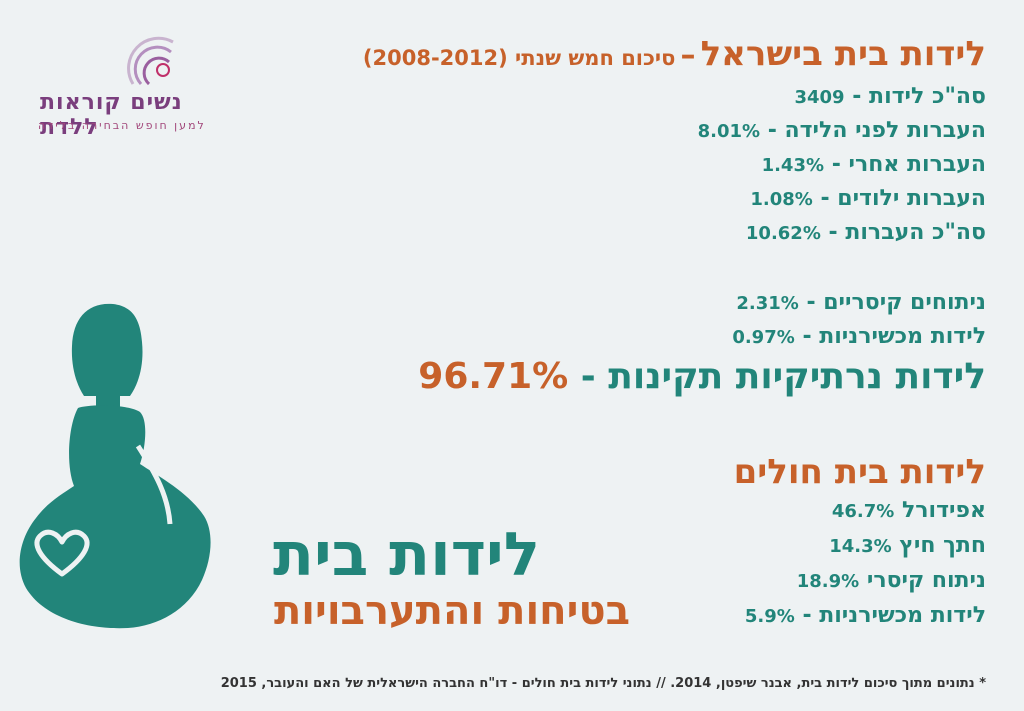  Describe the element at coordinates (863, 511) in the screenshot. I see `stat-value: 46.7%` at that location.